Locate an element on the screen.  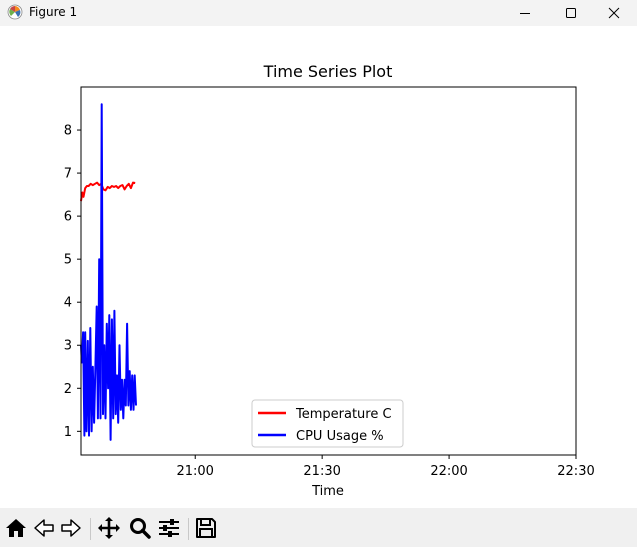
y-tick-label: 3 is located at coordinates (68, 346).